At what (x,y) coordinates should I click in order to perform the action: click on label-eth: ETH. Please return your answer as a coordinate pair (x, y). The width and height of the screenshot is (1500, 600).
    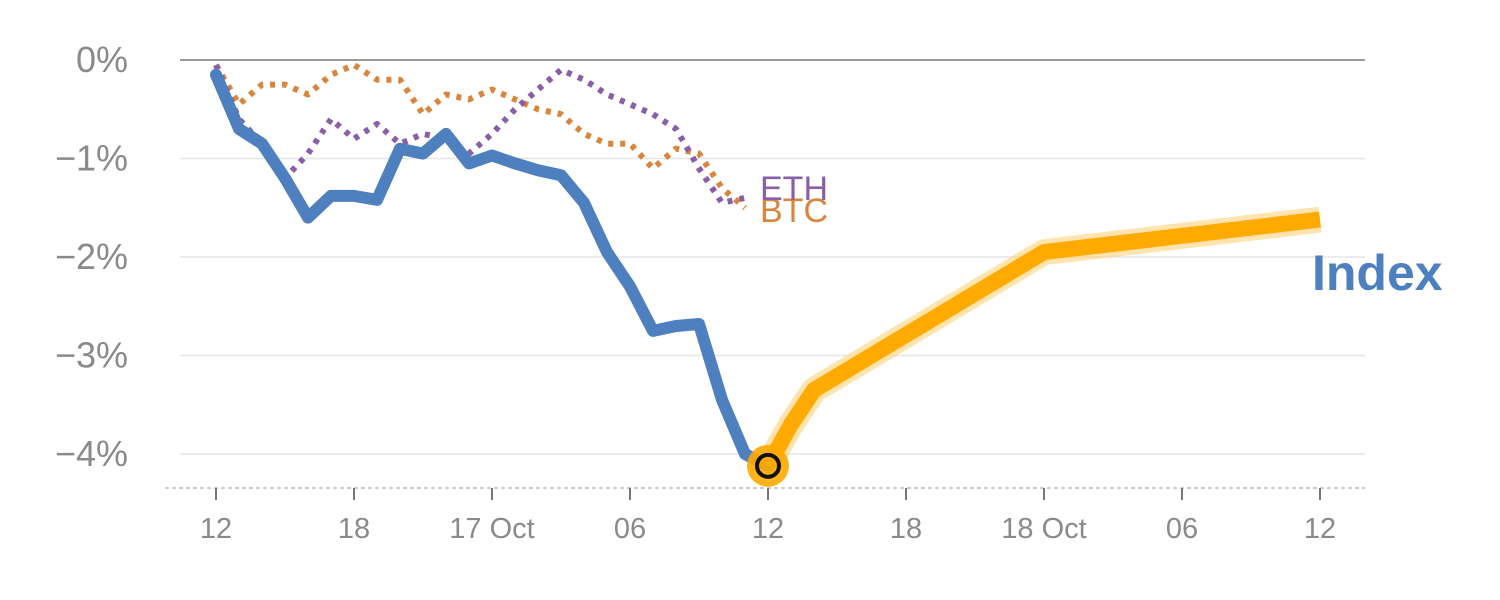
    Looking at the image, I should click on (794, 189).